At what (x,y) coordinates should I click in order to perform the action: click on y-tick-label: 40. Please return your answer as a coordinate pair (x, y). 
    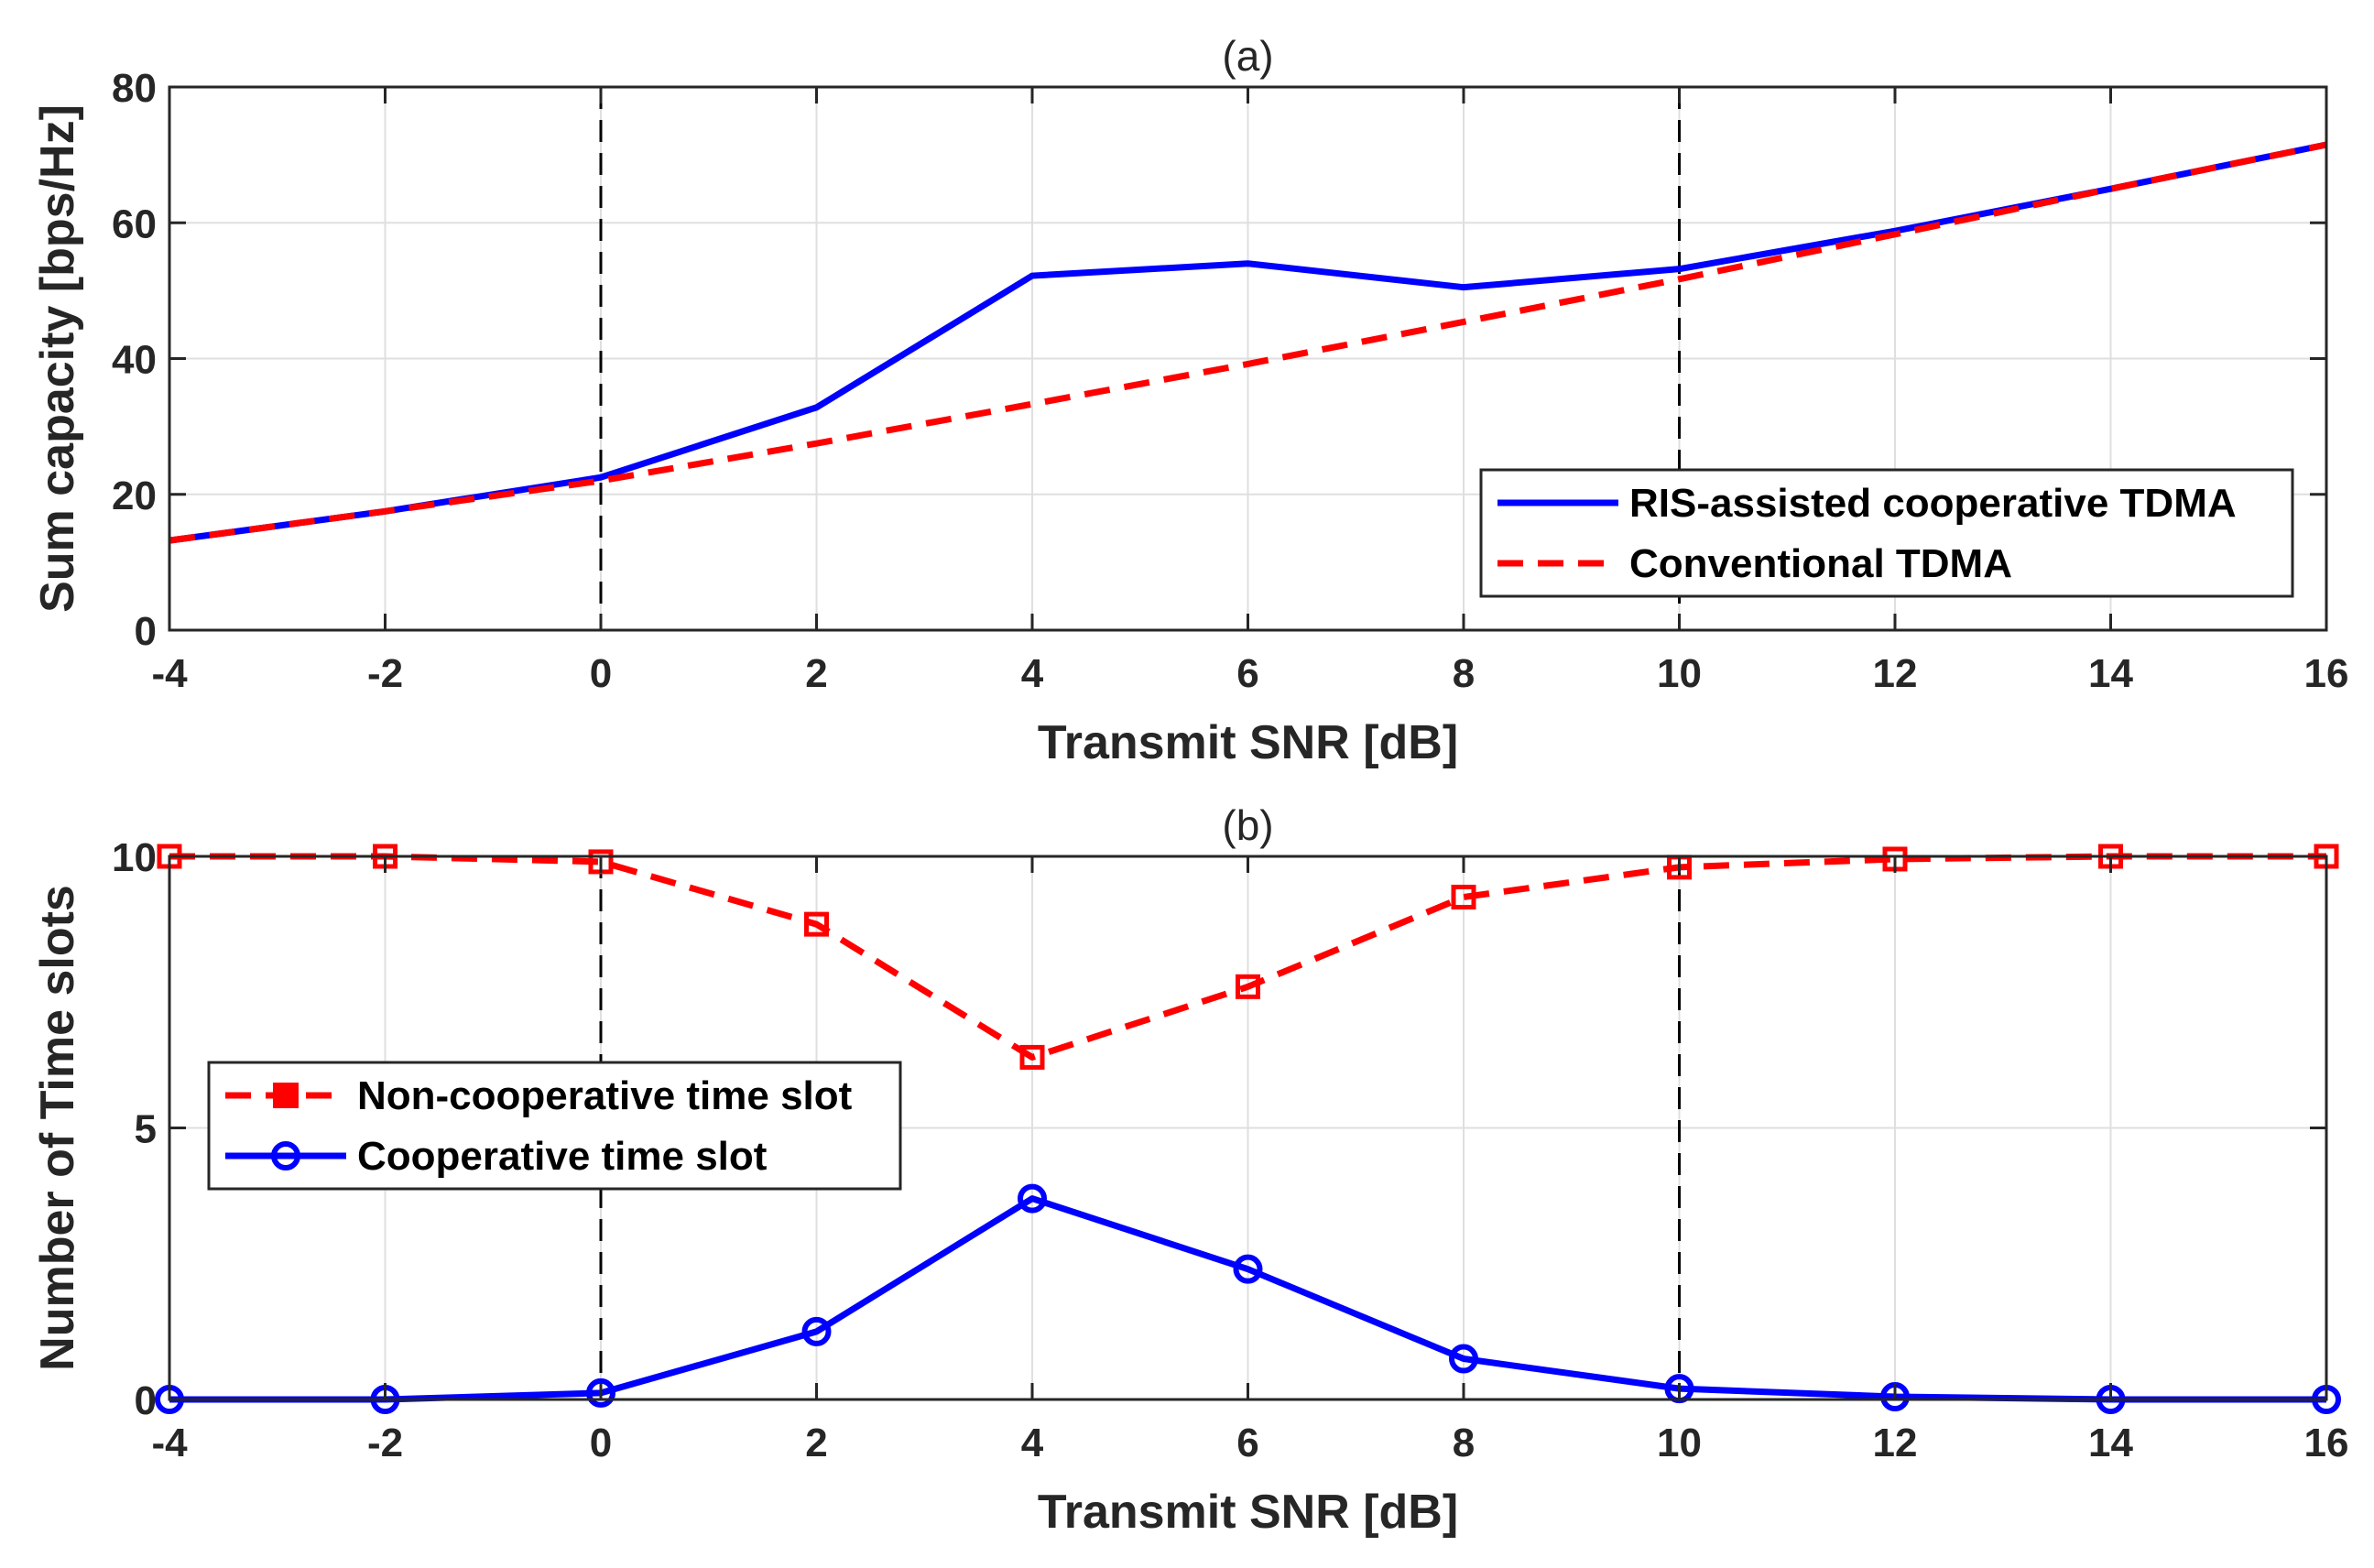
    Looking at the image, I should click on (134, 360).